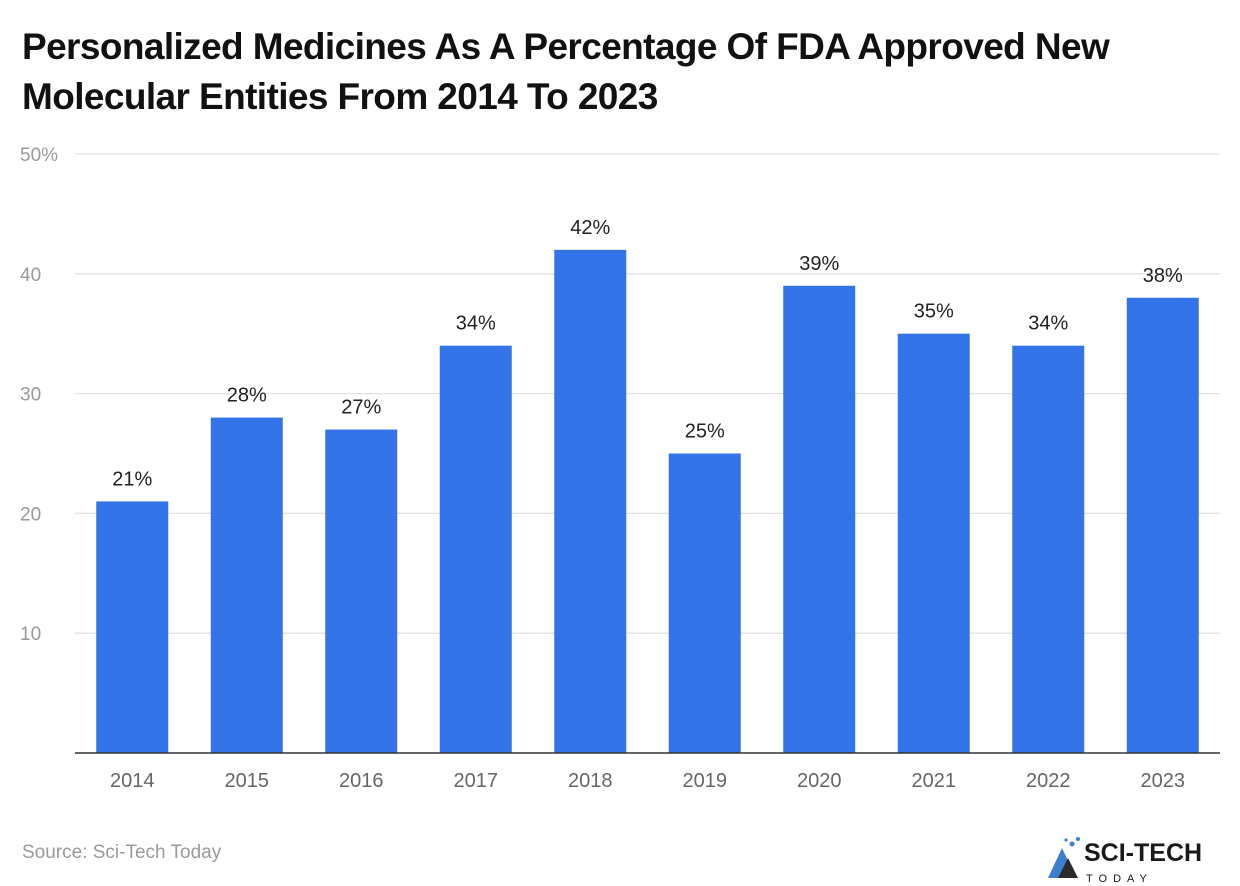 The width and height of the screenshot is (1240, 886). I want to click on x-tick-label: 2021, so click(934, 781).